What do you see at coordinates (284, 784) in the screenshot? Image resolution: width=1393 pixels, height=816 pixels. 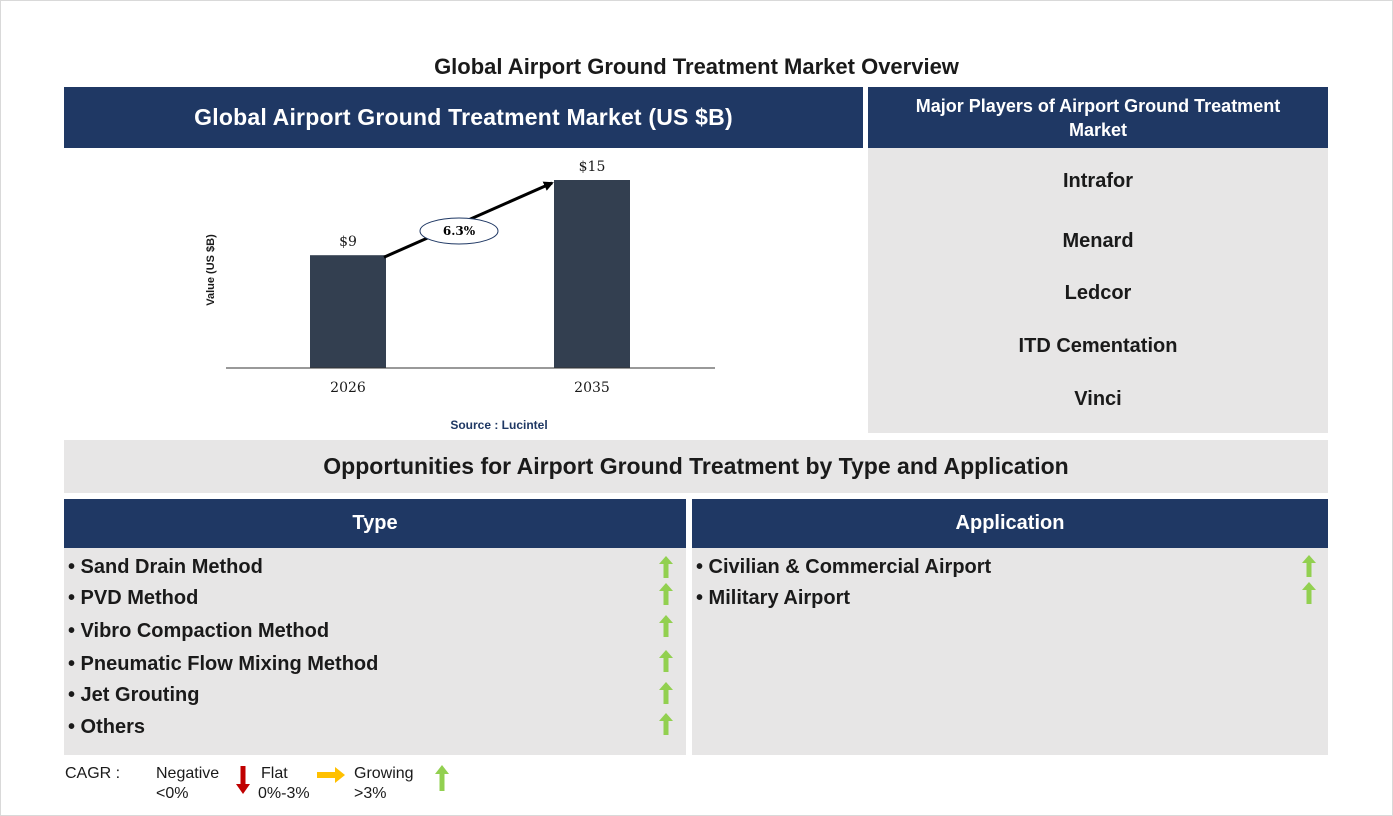 I see `legend-flat: Flat 0%-3%` at bounding box center [284, 784].